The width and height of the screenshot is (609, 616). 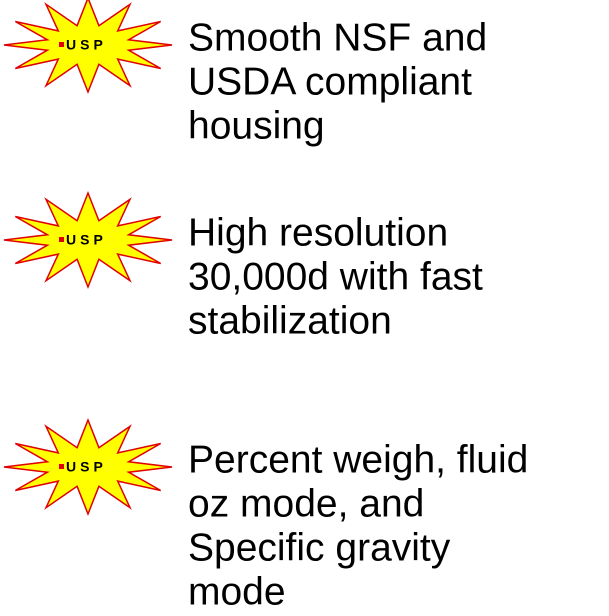 I want to click on feature-text: USDA compliant, so click(x=330, y=81).